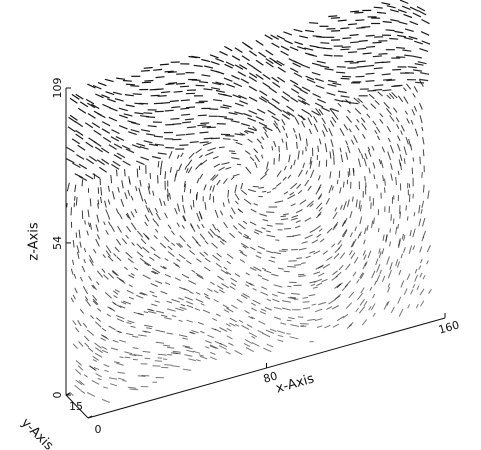  What do you see at coordinates (98, 429) in the screenshot?
I see `y-tick-label: 0` at bounding box center [98, 429].